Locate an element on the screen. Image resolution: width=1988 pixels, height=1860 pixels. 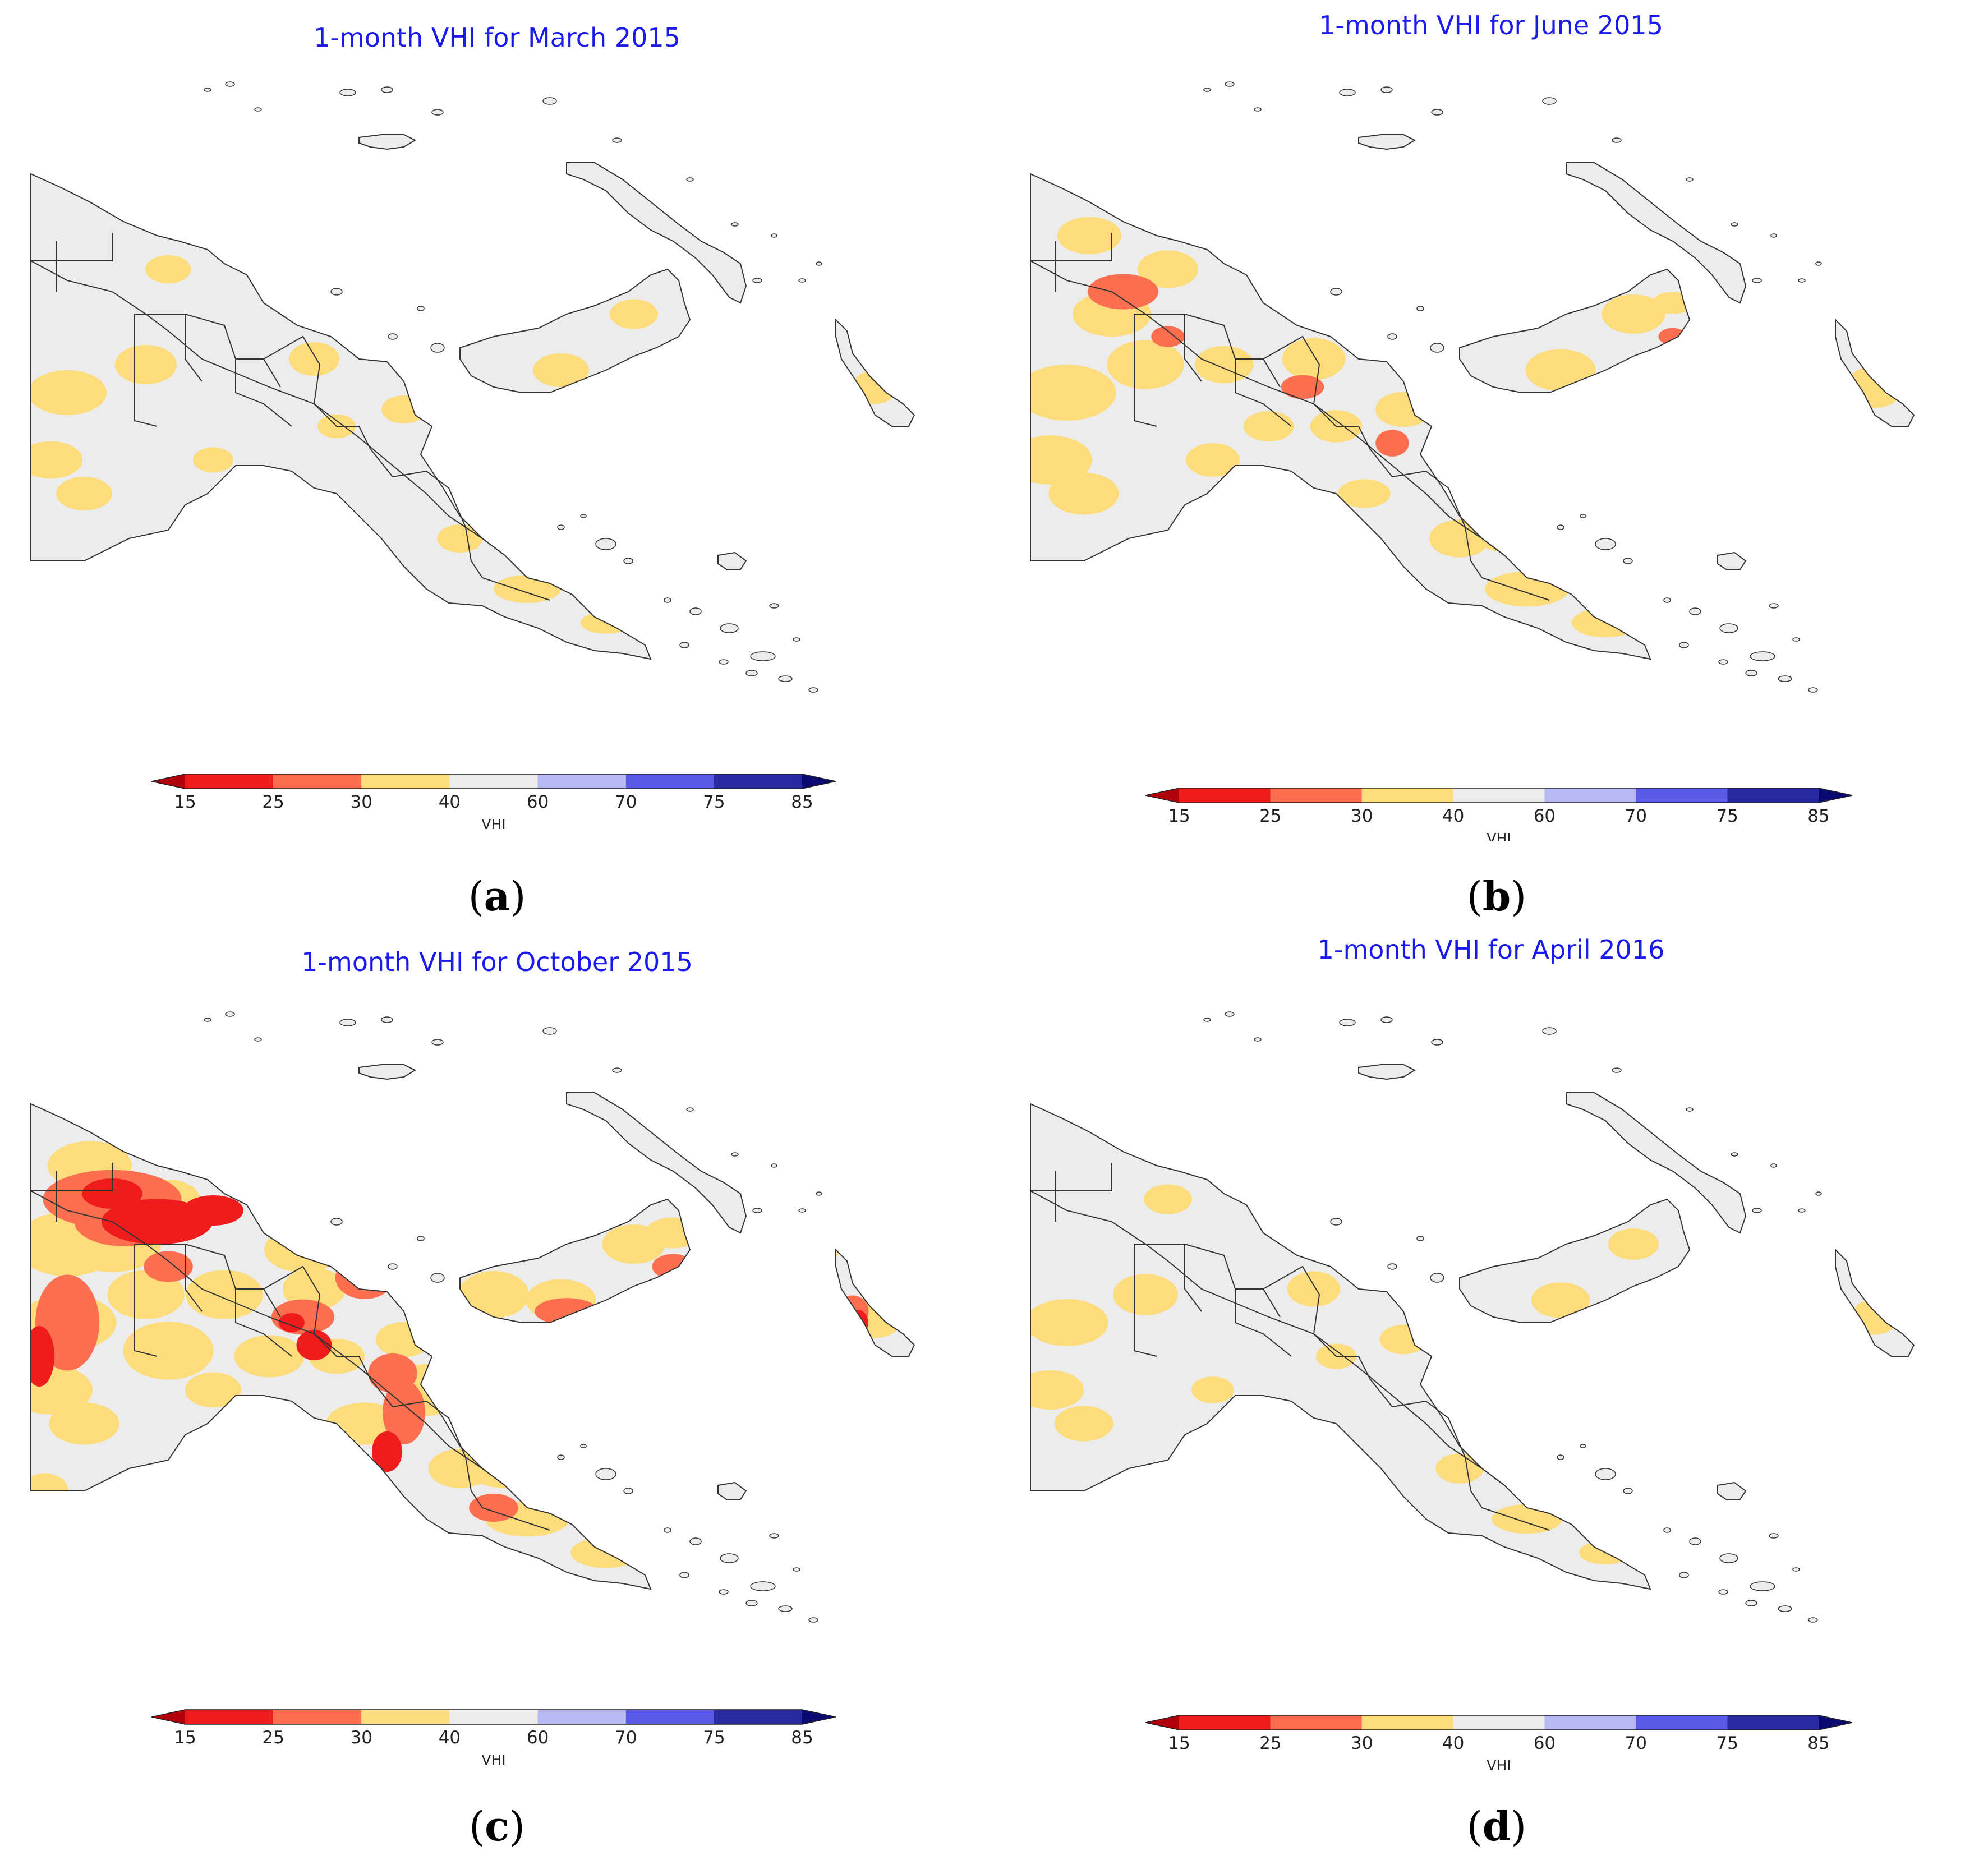
colorbar-tick-label: 75 is located at coordinates (714, 1738).